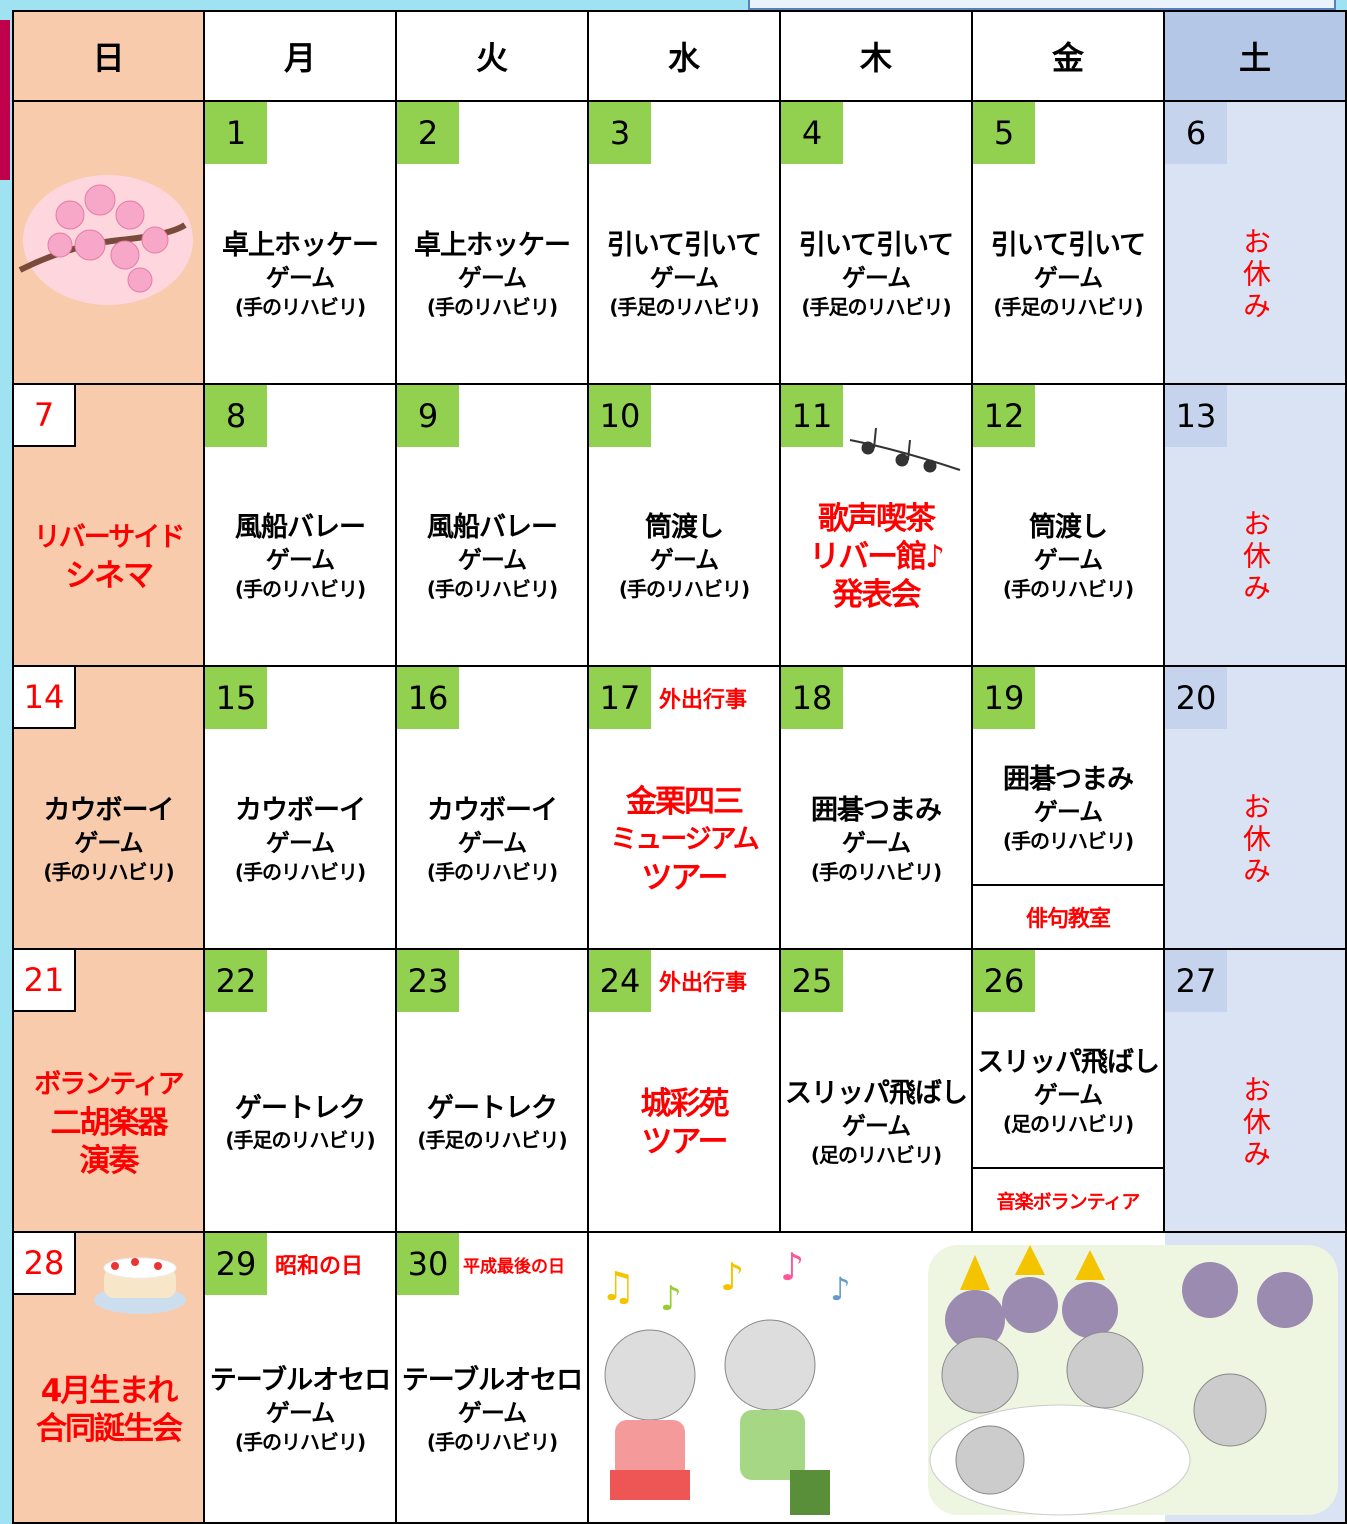  I want to click on day-cell: 8 風船バレー ゲーム (手のリハビリ), so click(301, 526).